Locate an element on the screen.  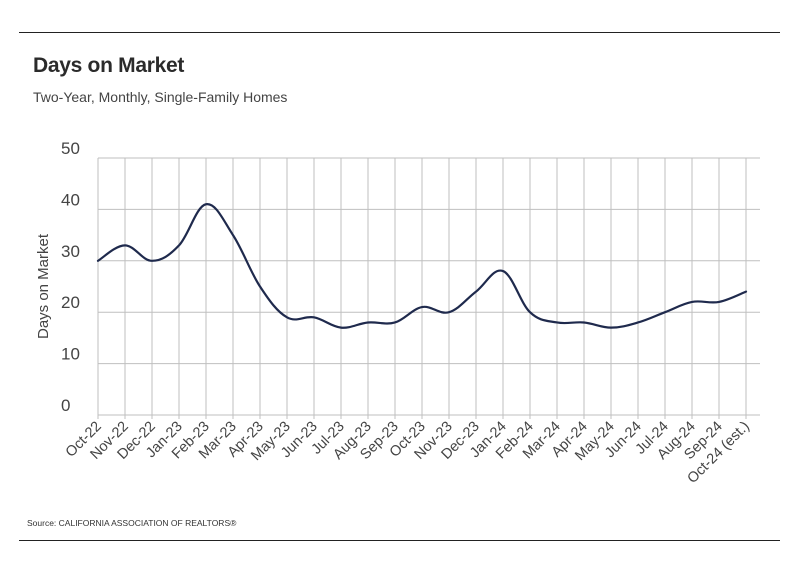
y-tick-label: 40 is located at coordinates (70, 199).